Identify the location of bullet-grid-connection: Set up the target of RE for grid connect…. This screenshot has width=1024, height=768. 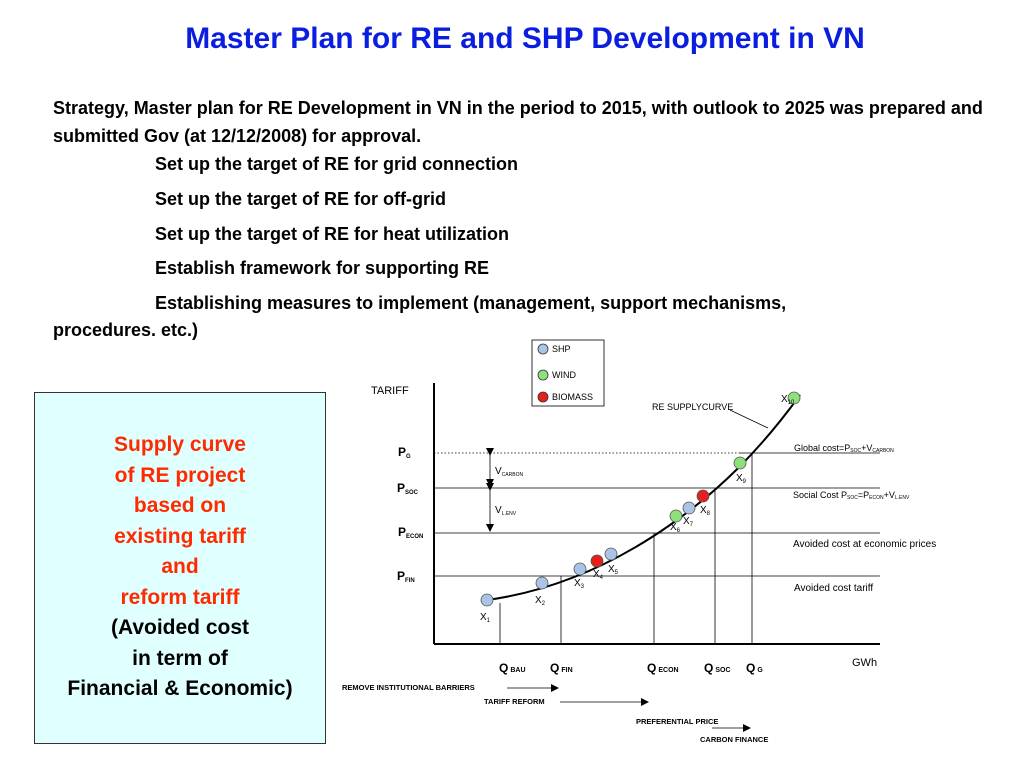
(337, 164).